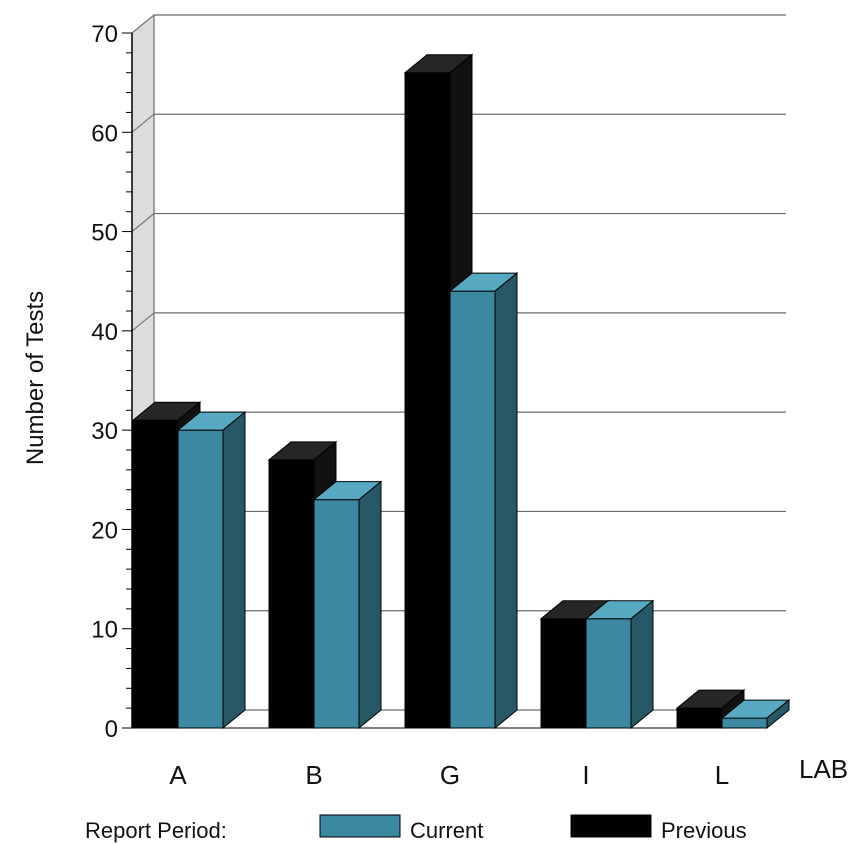 The image size is (855, 844). I want to click on y-tick-label: 30, so click(104, 431).